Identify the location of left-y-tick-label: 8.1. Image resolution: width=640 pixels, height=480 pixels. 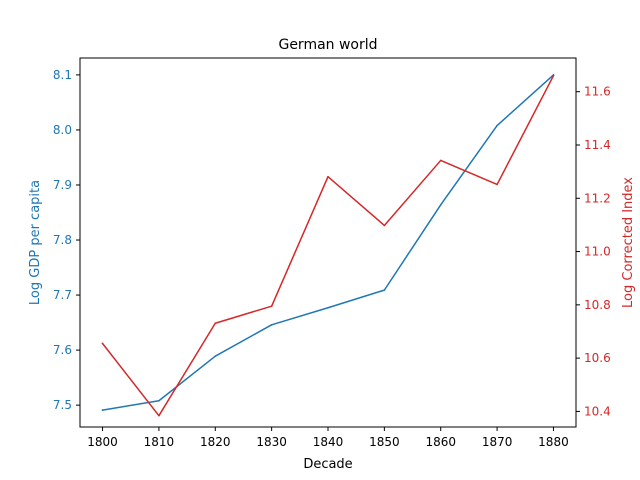
(62, 75).